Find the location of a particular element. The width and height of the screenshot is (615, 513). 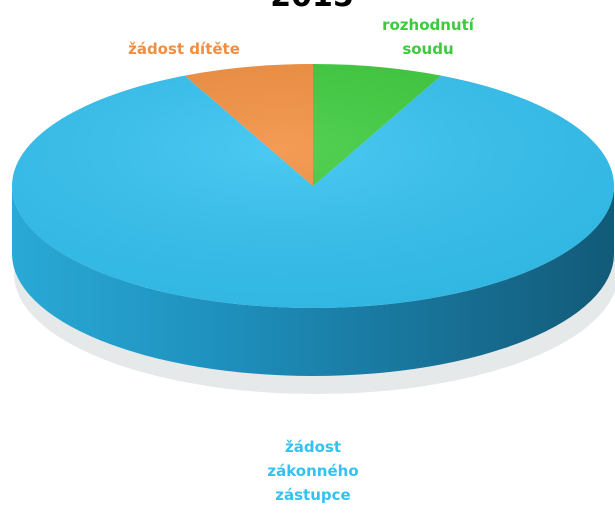

label-zadost-zakonneho-zastupce: žádost zákonného zástupce is located at coordinates (312, 471).